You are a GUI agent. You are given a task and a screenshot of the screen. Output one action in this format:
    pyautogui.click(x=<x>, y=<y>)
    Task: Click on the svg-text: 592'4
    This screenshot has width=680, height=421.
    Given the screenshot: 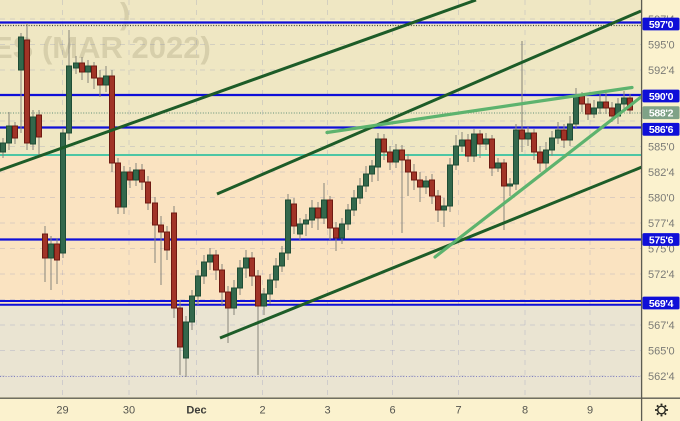 What is the action you would take?
    pyautogui.click(x=661, y=71)
    